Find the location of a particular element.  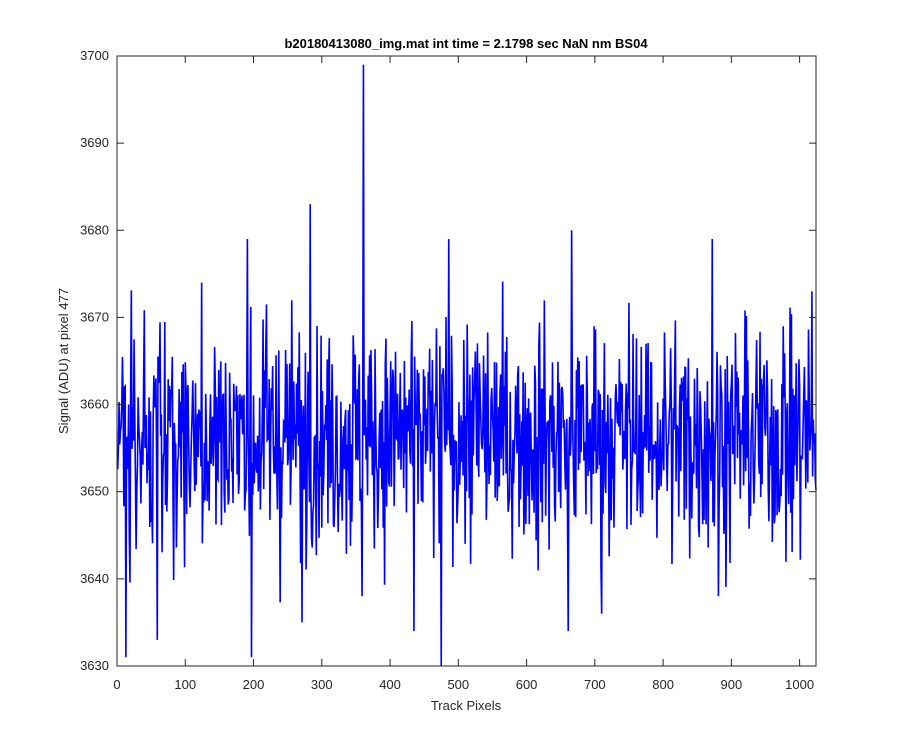

y-tick-label: 3640 is located at coordinates (94, 578).